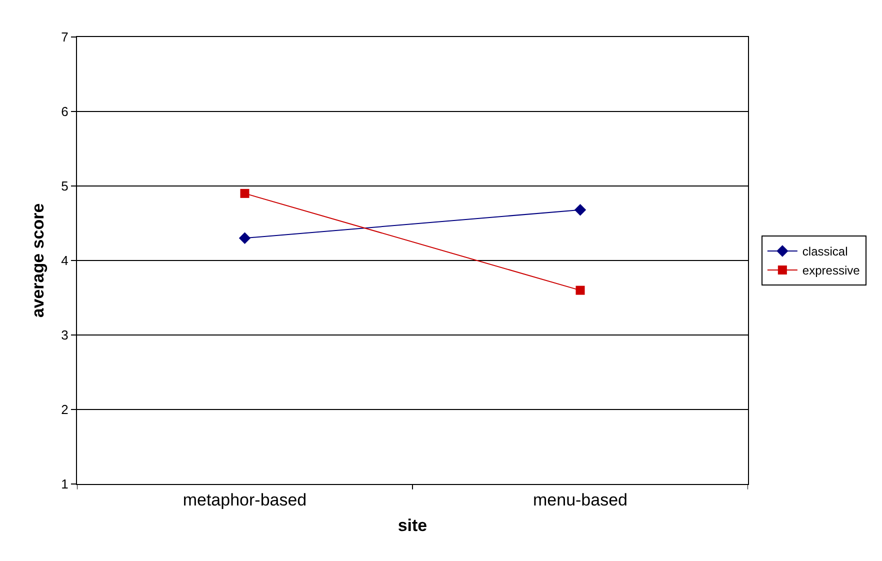 The width and height of the screenshot is (882, 561). I want to click on legend-label: classical, so click(825, 251).